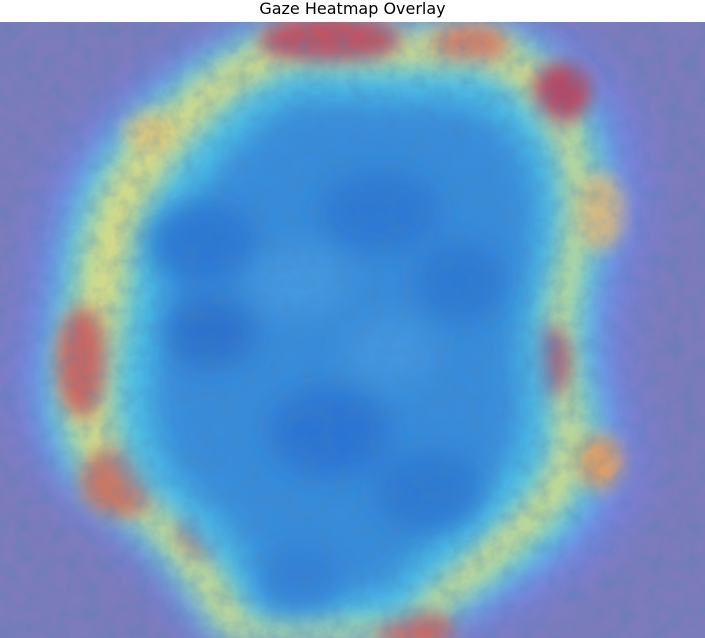 This screenshot has height=638, width=705. Describe the element at coordinates (352, 9) in the screenshot. I see `figure-title: Gaze Heatmap Overlay` at that location.